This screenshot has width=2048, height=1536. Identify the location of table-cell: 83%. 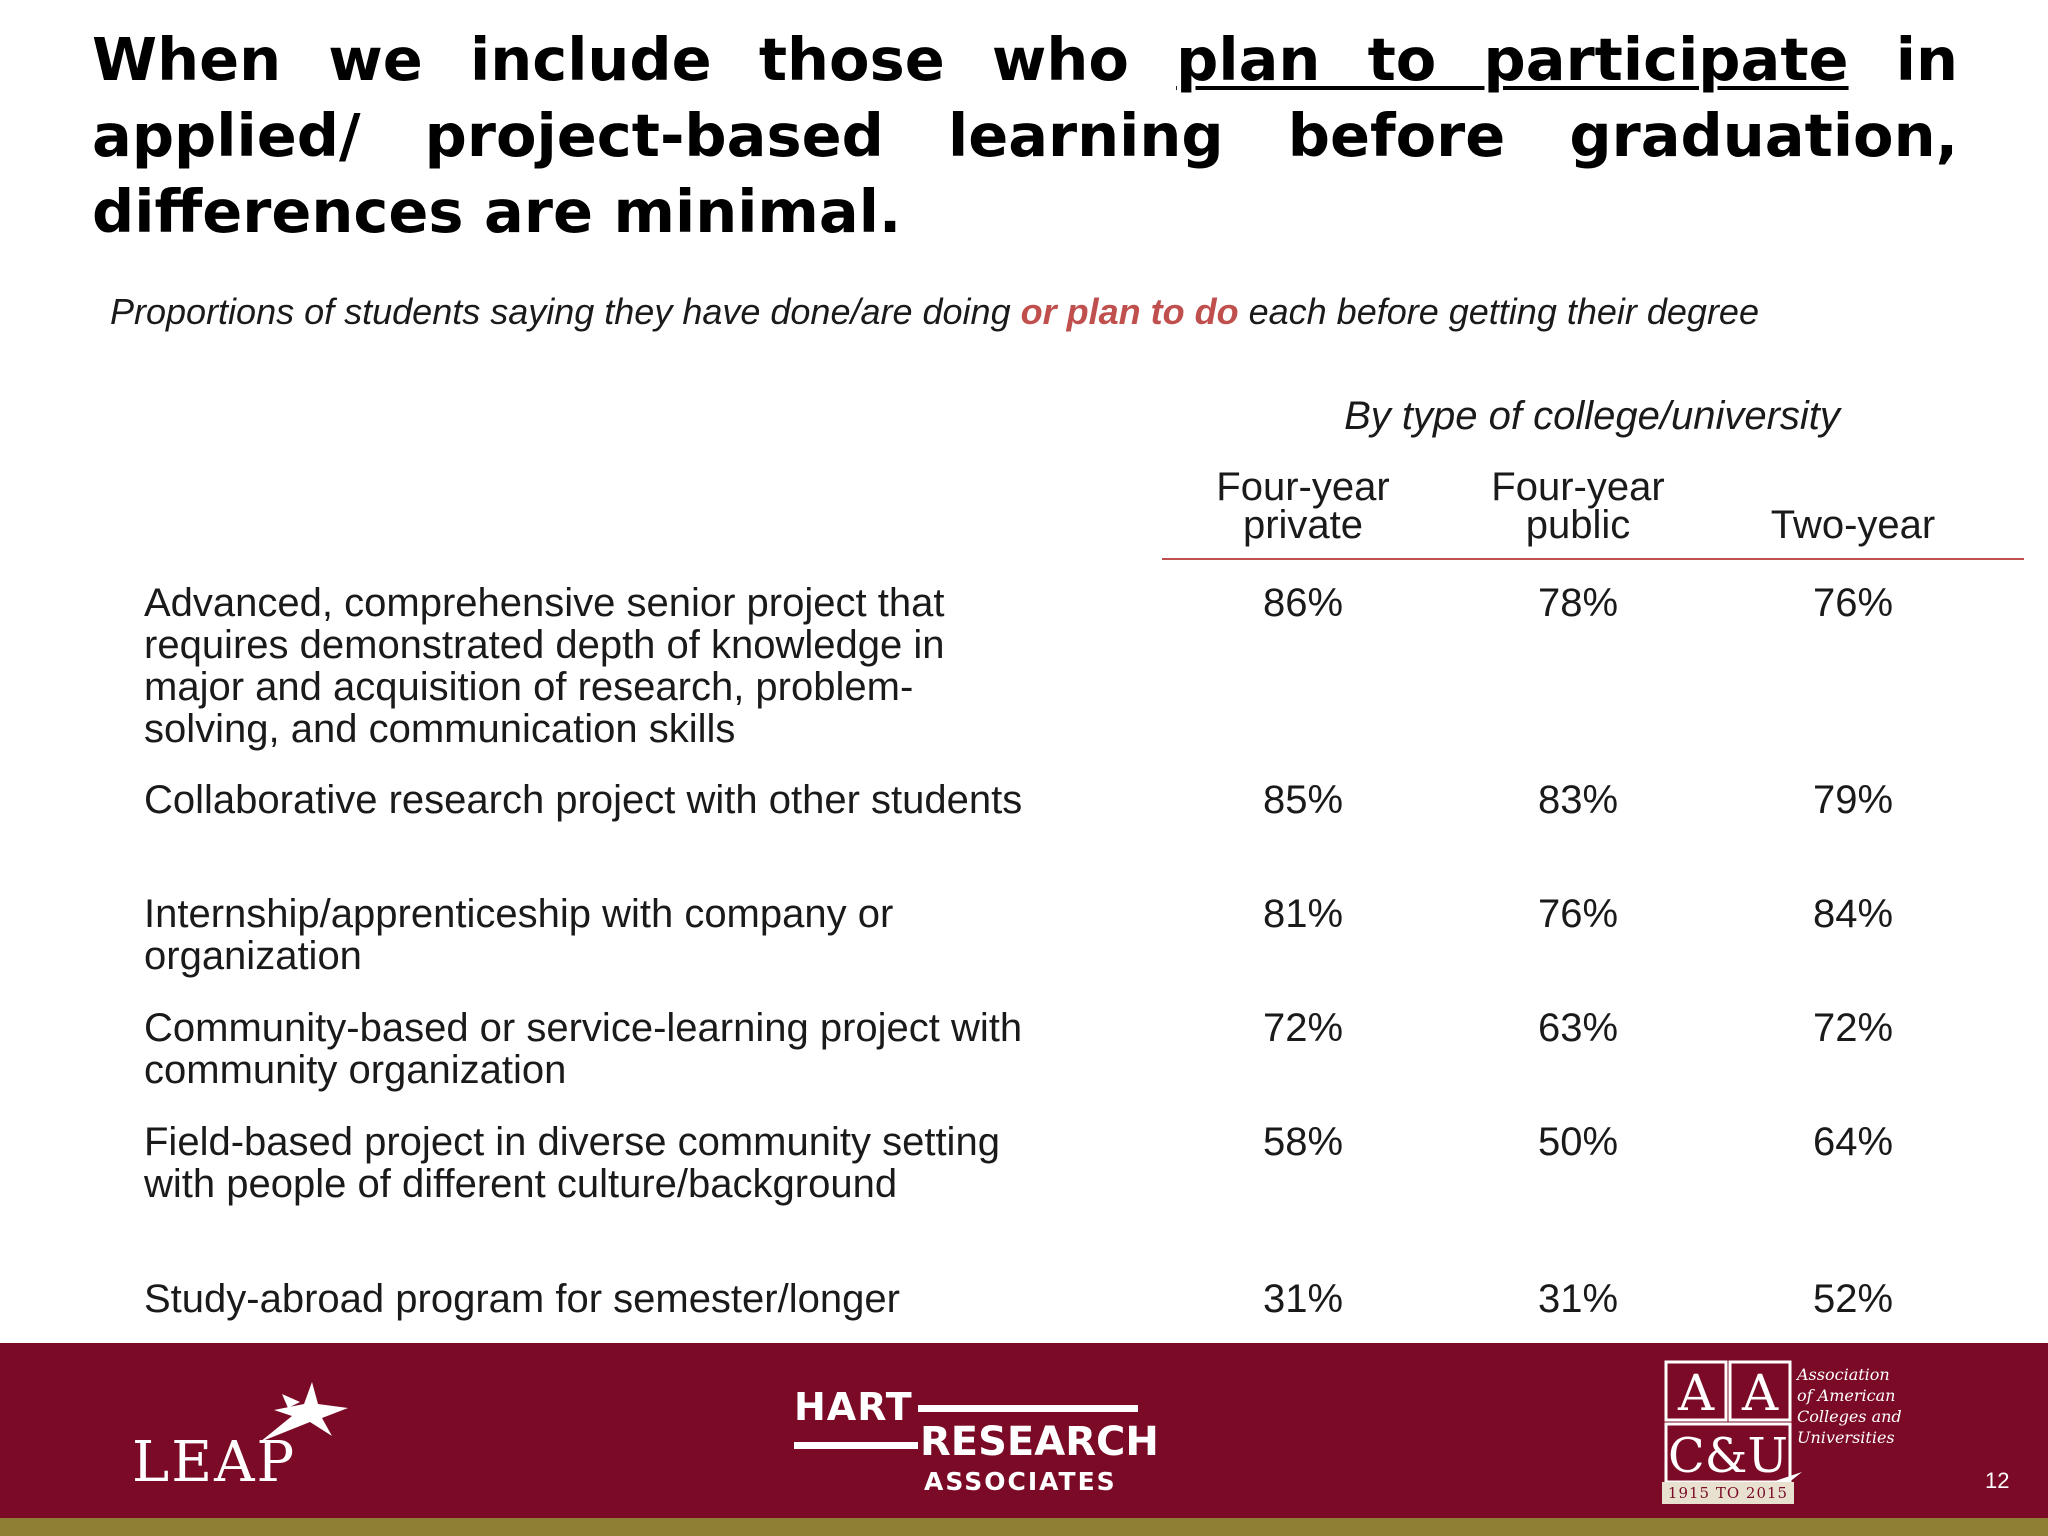
(1578, 800).